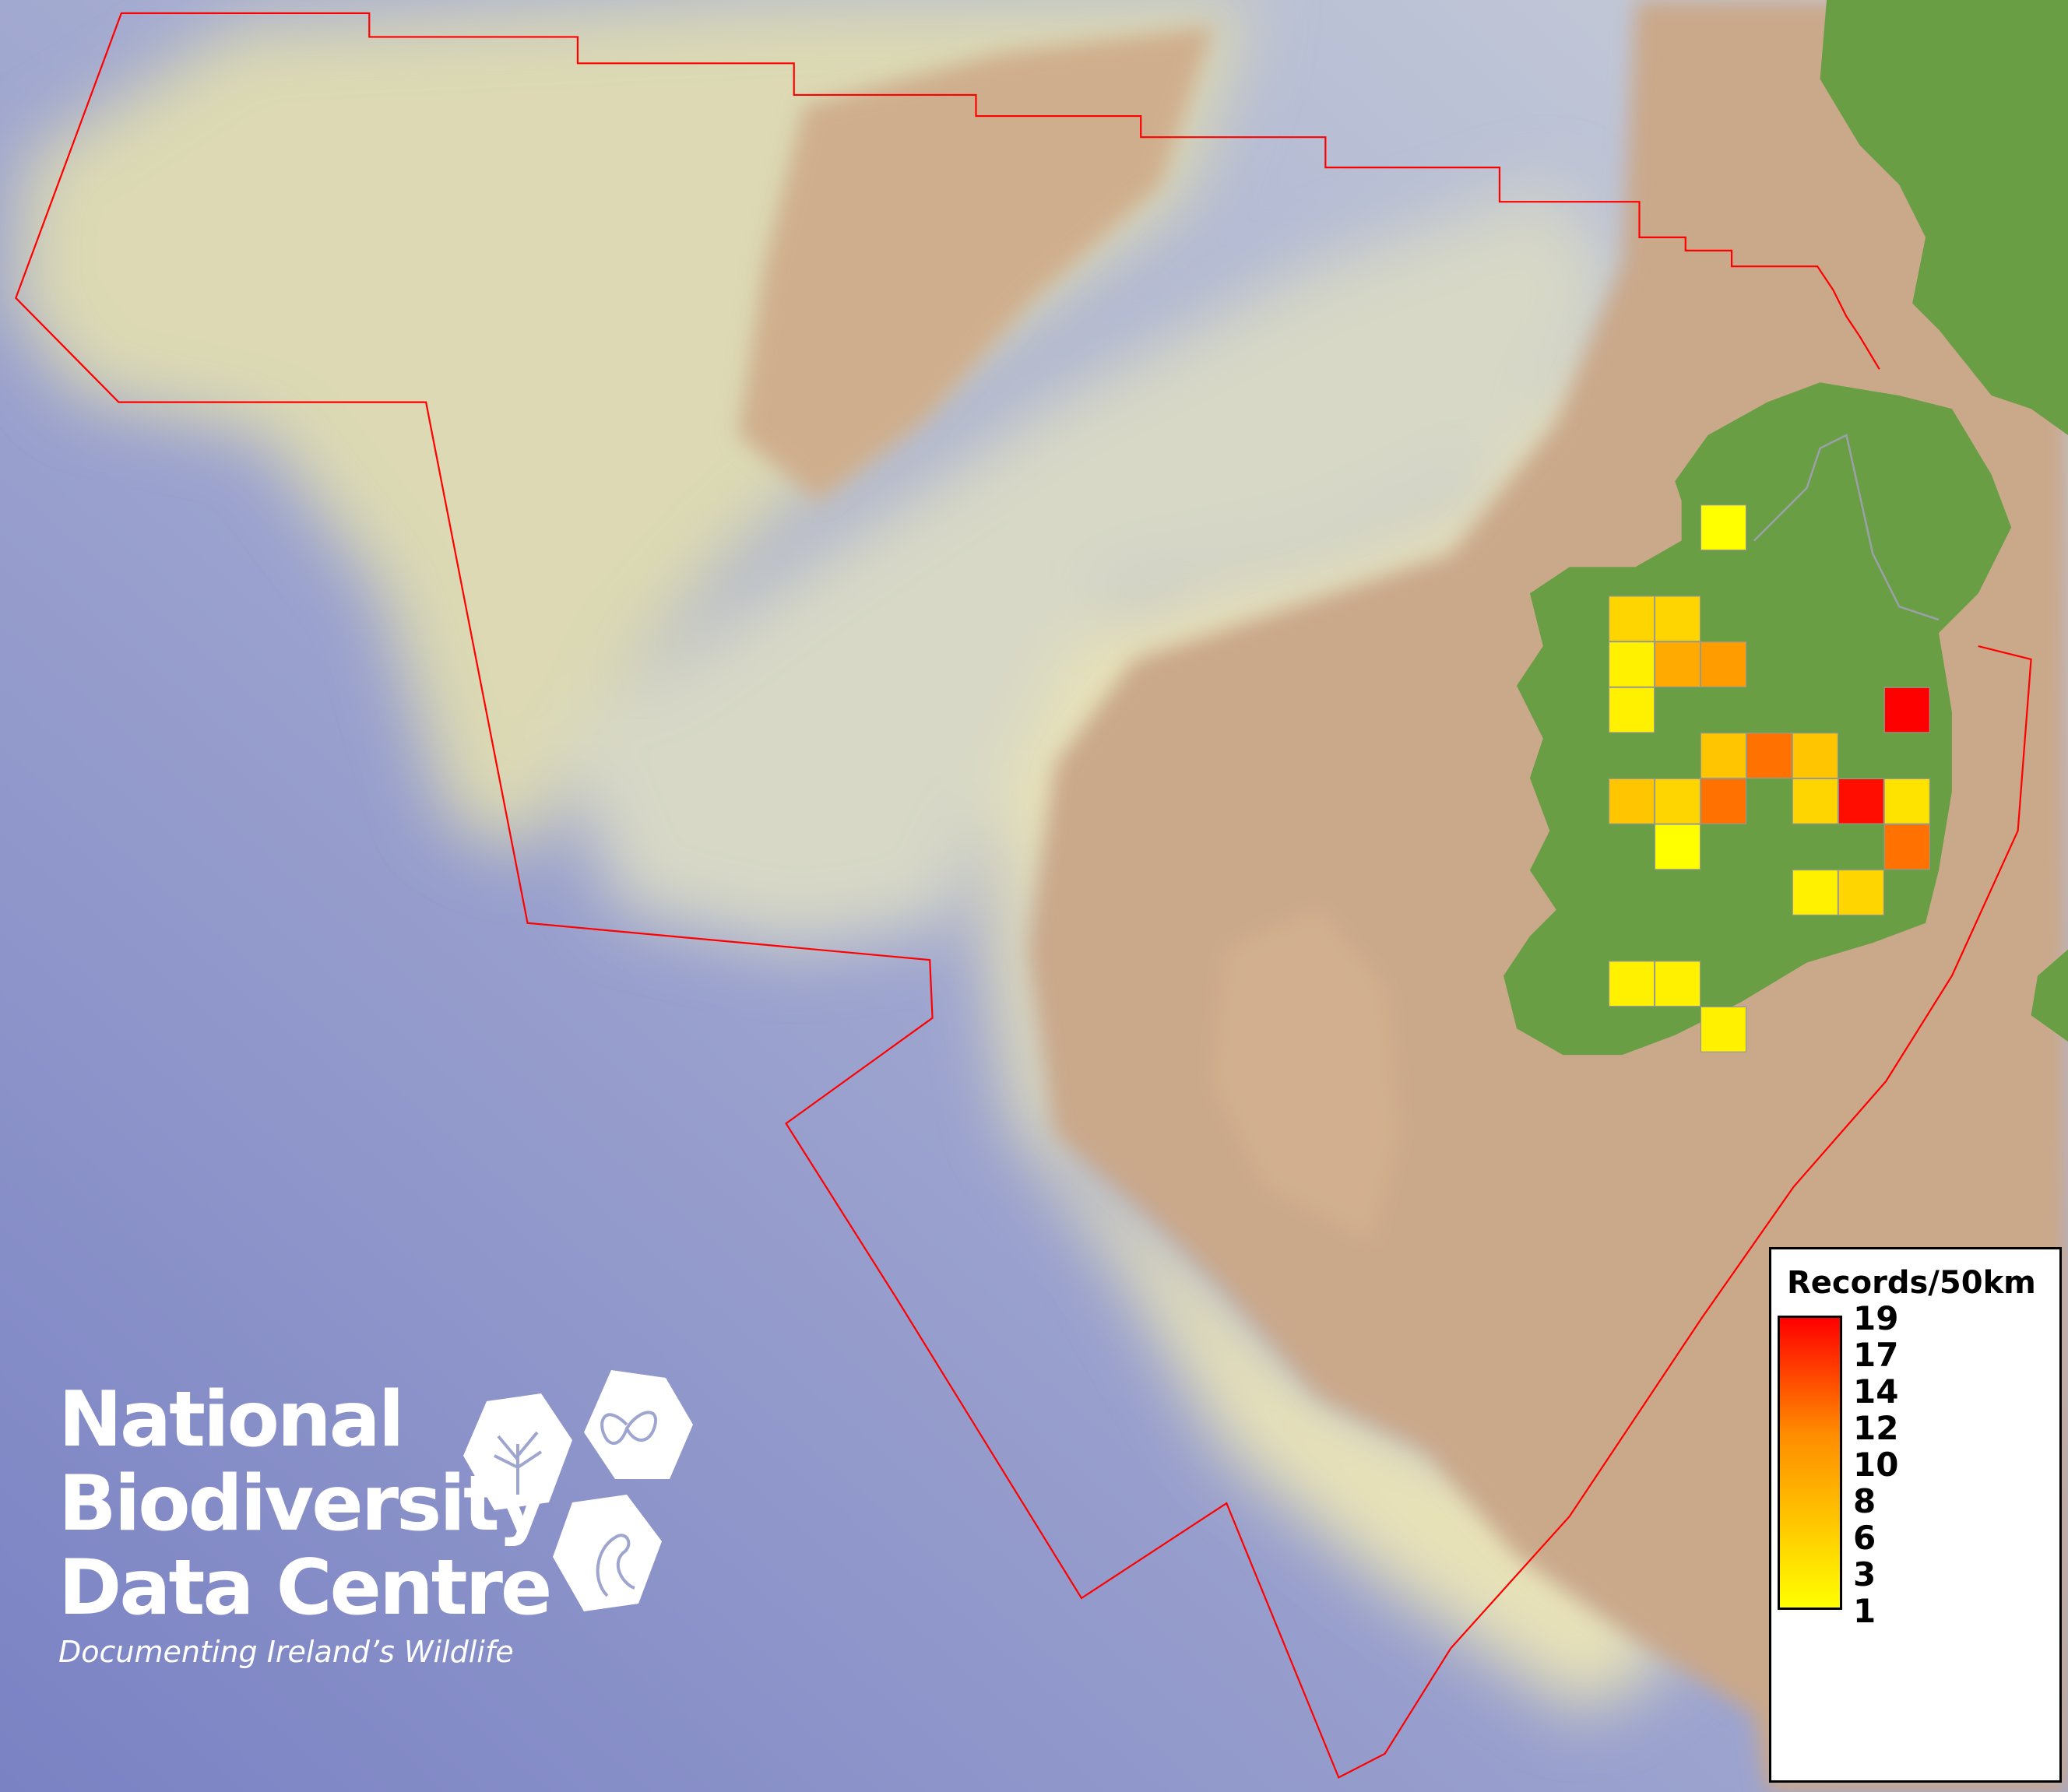 The width and height of the screenshot is (2068, 1792). I want to click on tan-bank-north, so click(976, 263).